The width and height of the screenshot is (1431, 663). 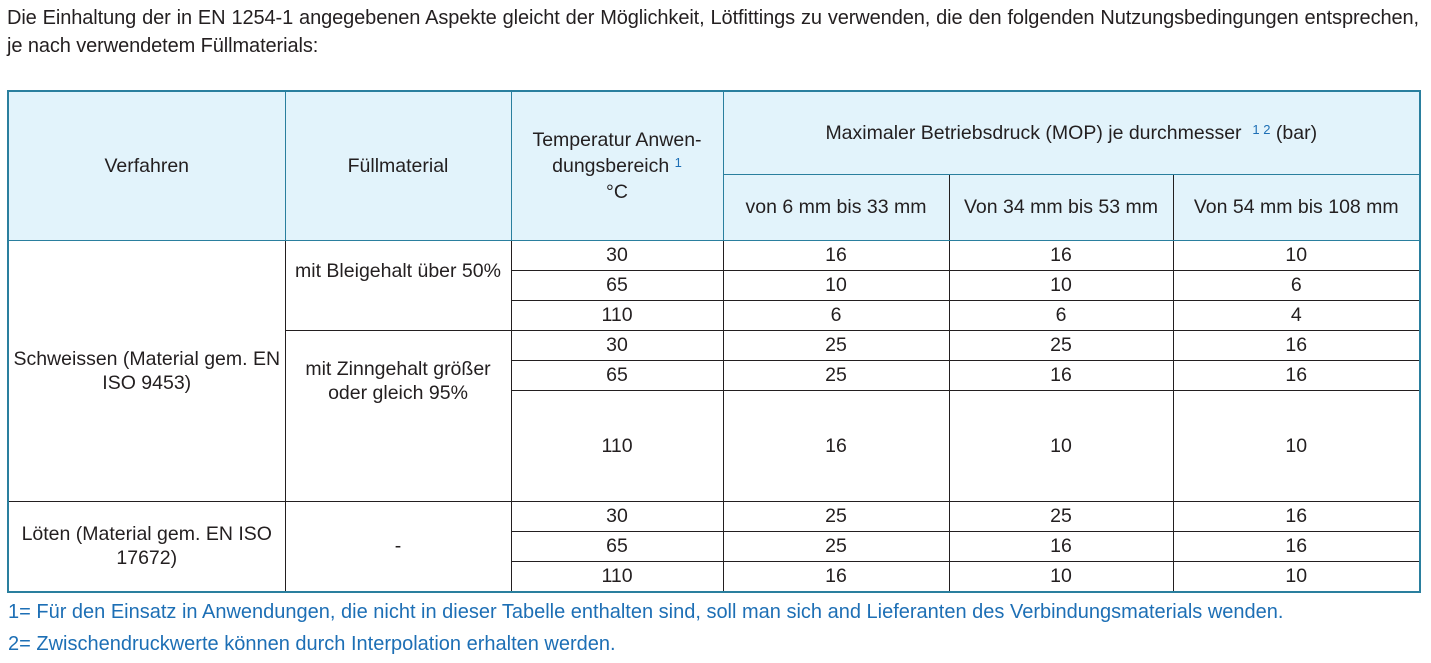 What do you see at coordinates (398, 285) in the screenshot?
I see `material-cell: mit Bleigehalt über 50%` at bounding box center [398, 285].